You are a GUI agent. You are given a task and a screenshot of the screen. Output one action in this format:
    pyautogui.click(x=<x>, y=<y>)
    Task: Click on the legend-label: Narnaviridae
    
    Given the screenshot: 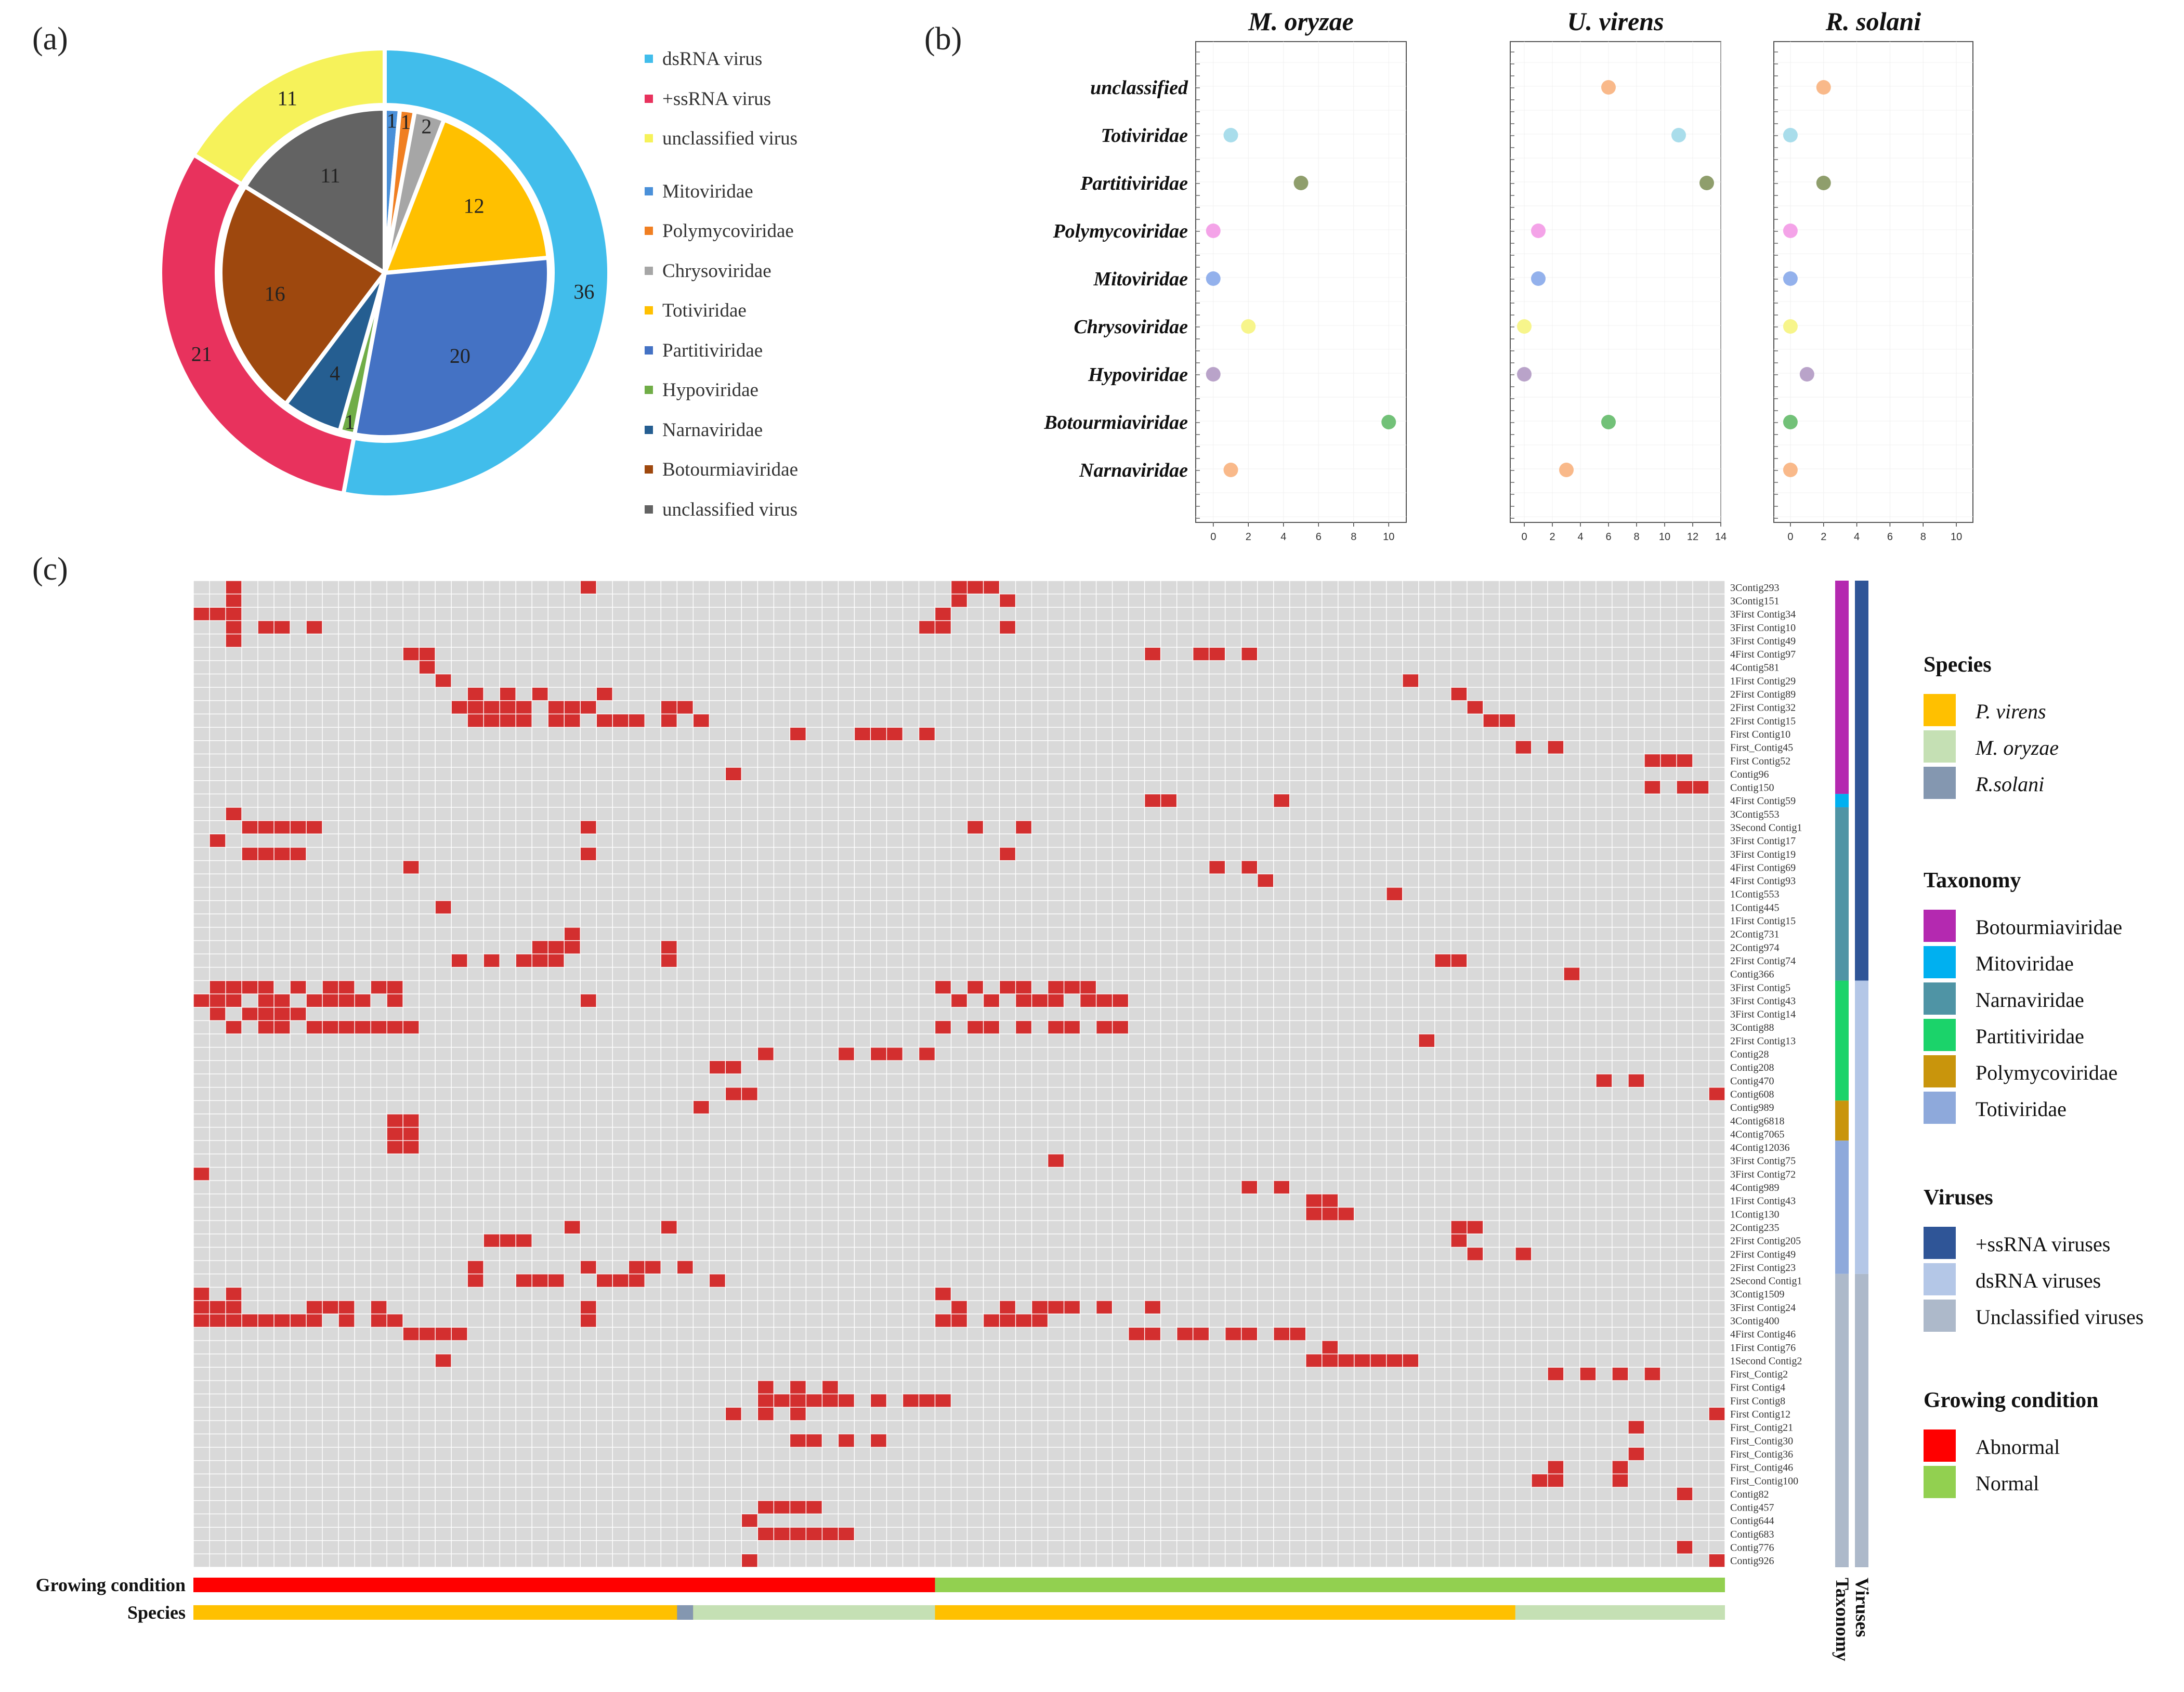 What is the action you would take?
    pyautogui.click(x=712, y=430)
    